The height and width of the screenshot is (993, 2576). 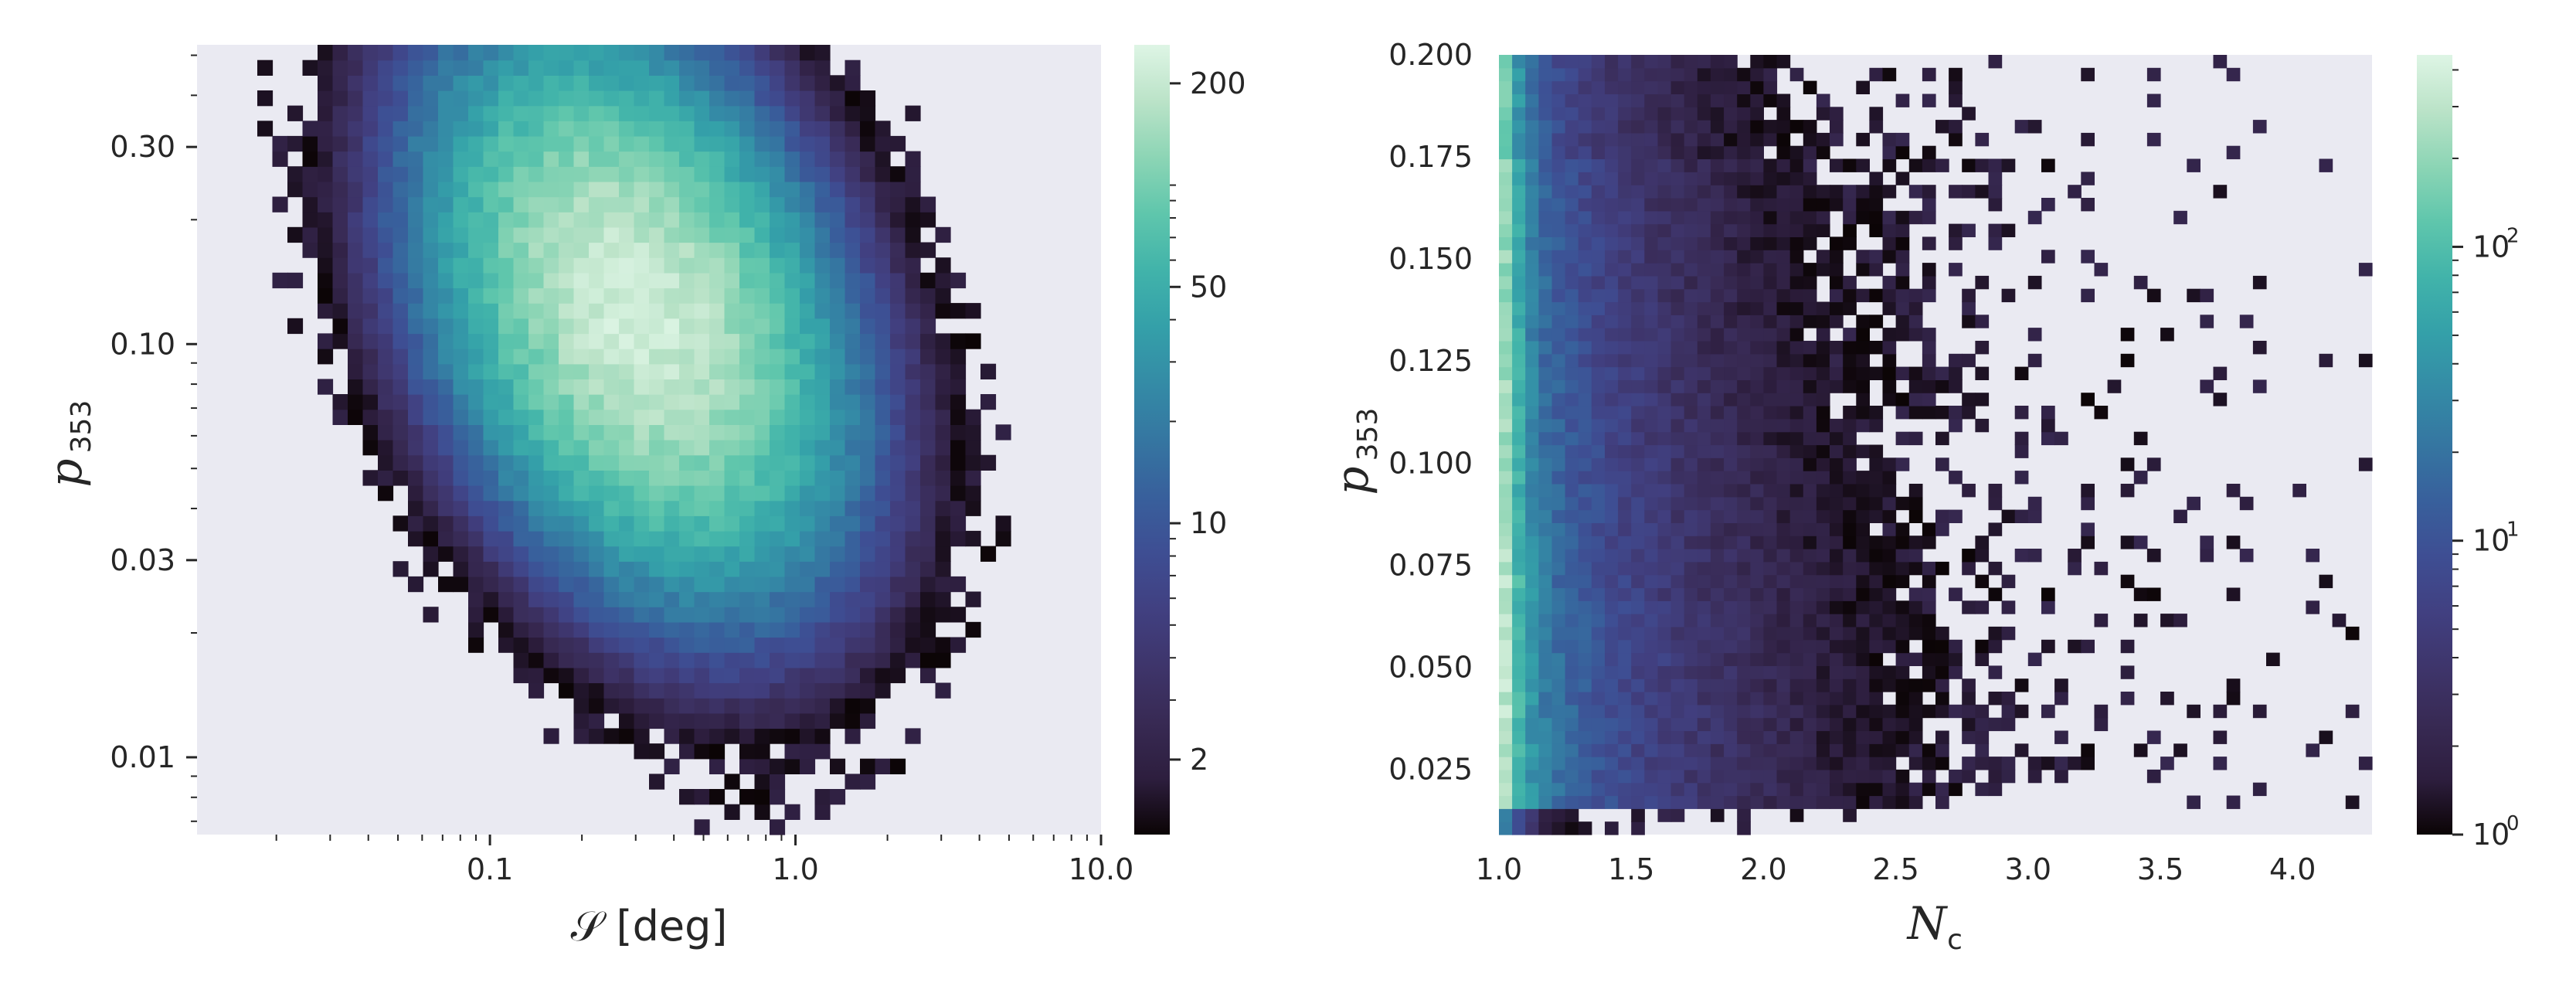 What do you see at coordinates (1430, 667) in the screenshot?
I see `y-tick-label: 0.050` at bounding box center [1430, 667].